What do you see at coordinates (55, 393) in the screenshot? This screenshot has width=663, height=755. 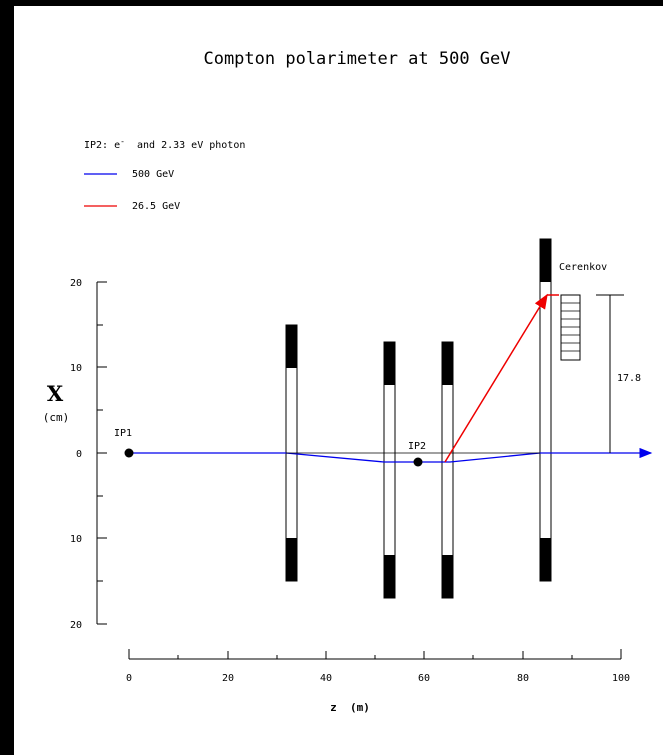 I see `y-axis-label: X` at bounding box center [55, 393].